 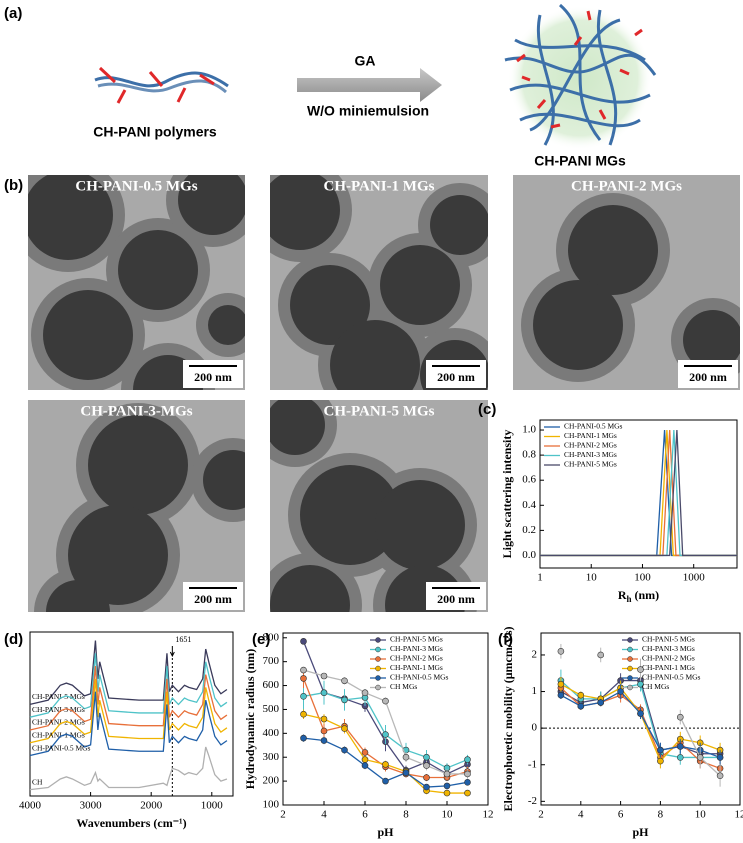 I want to click on caption: CH-PANI MGs, so click(x=580, y=161).